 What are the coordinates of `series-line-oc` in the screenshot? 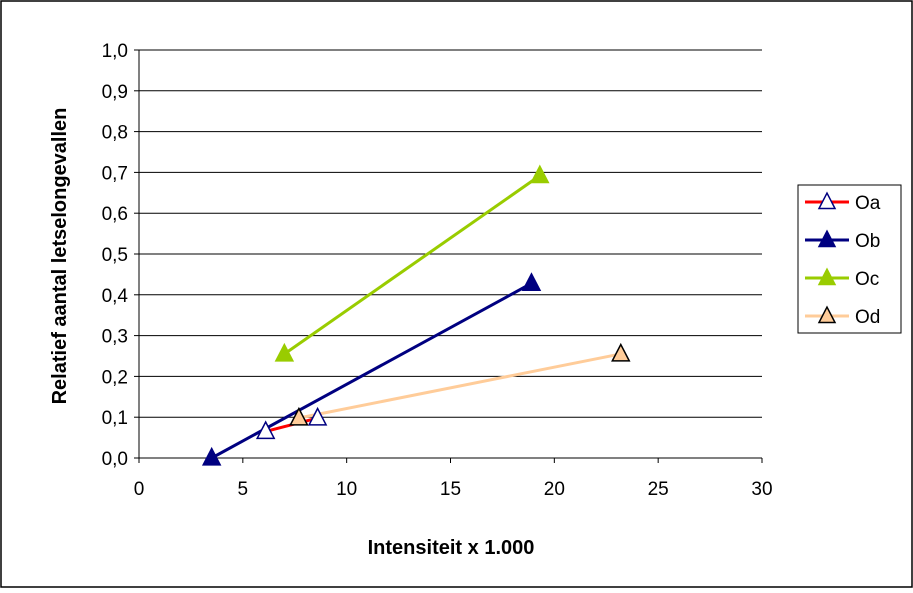 It's located at (412, 265).